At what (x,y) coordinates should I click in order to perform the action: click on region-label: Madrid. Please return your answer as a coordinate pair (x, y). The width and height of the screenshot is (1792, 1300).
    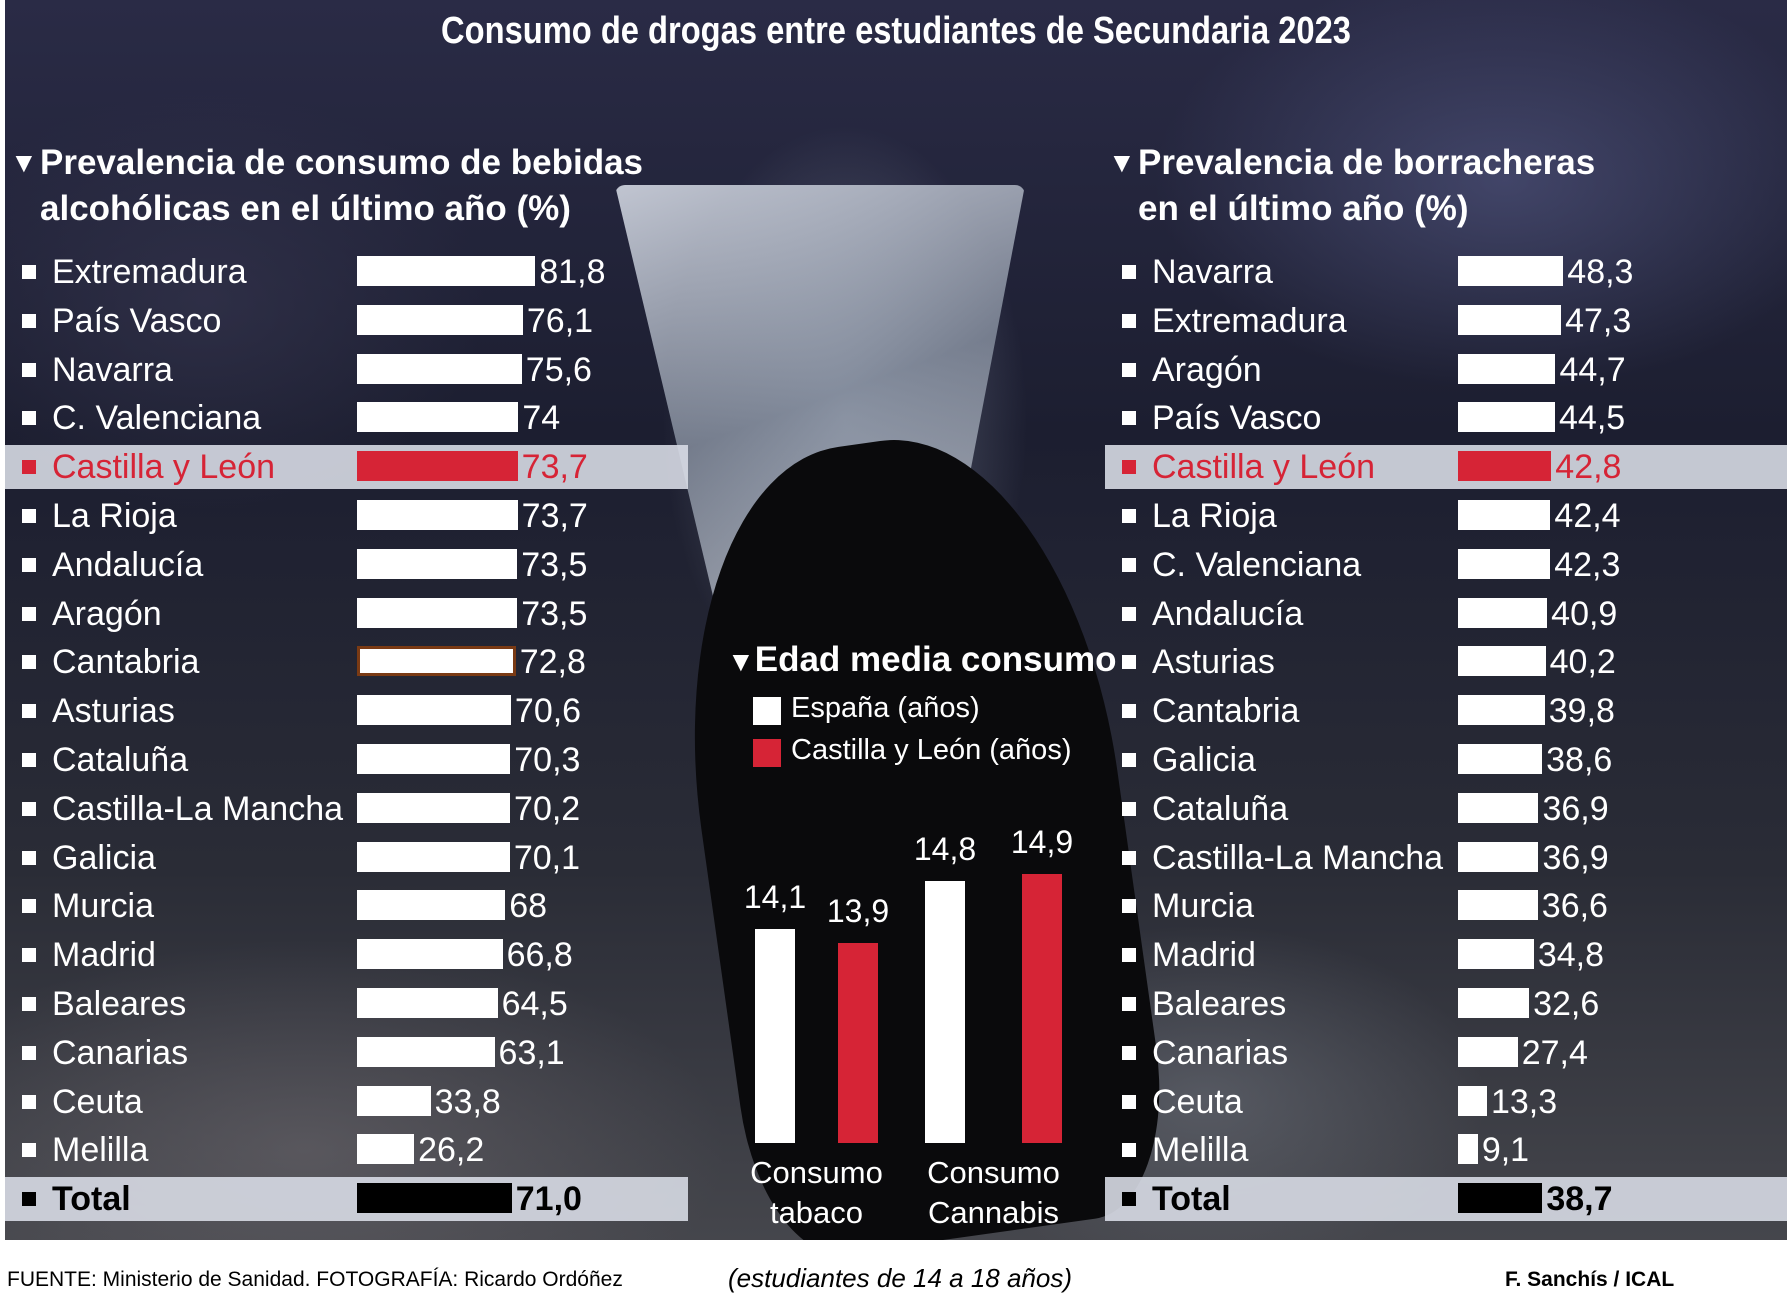
    Looking at the image, I should click on (1204, 955).